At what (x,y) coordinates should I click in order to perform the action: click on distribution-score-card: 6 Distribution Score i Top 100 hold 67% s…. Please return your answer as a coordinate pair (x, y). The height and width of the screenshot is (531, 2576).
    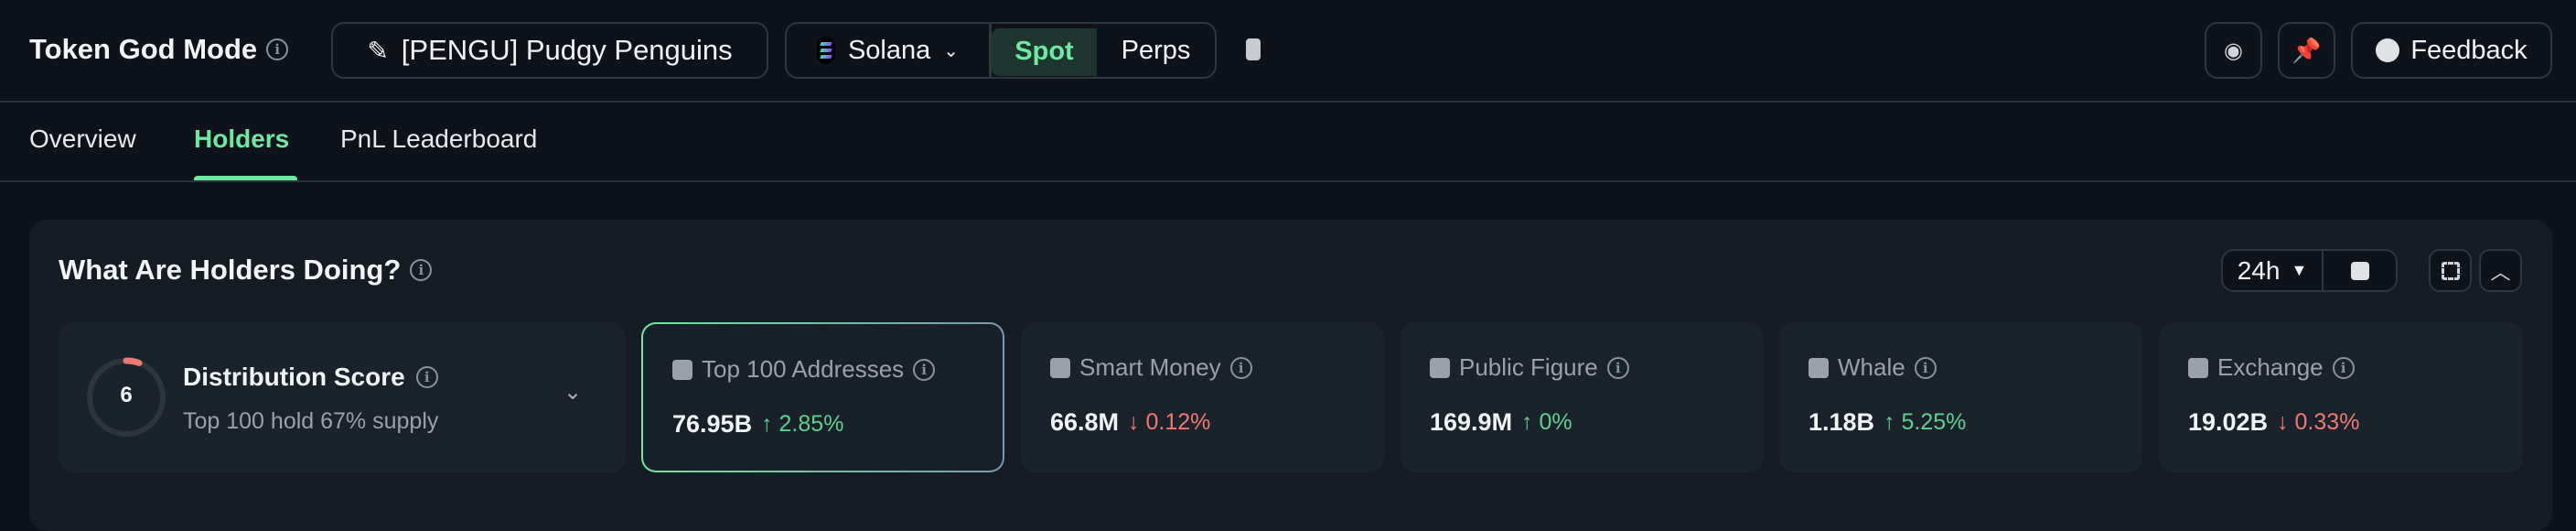
    Looking at the image, I should click on (343, 397).